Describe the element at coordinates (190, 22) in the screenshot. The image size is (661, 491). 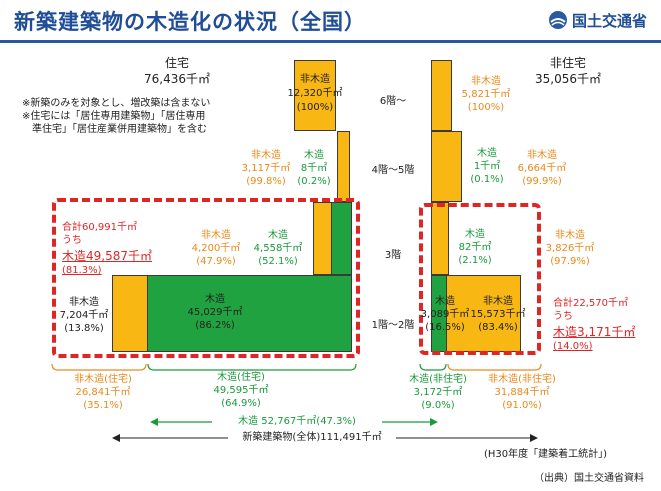
I see `page-title: 新築建築物の木造化の状況（全国）` at that location.